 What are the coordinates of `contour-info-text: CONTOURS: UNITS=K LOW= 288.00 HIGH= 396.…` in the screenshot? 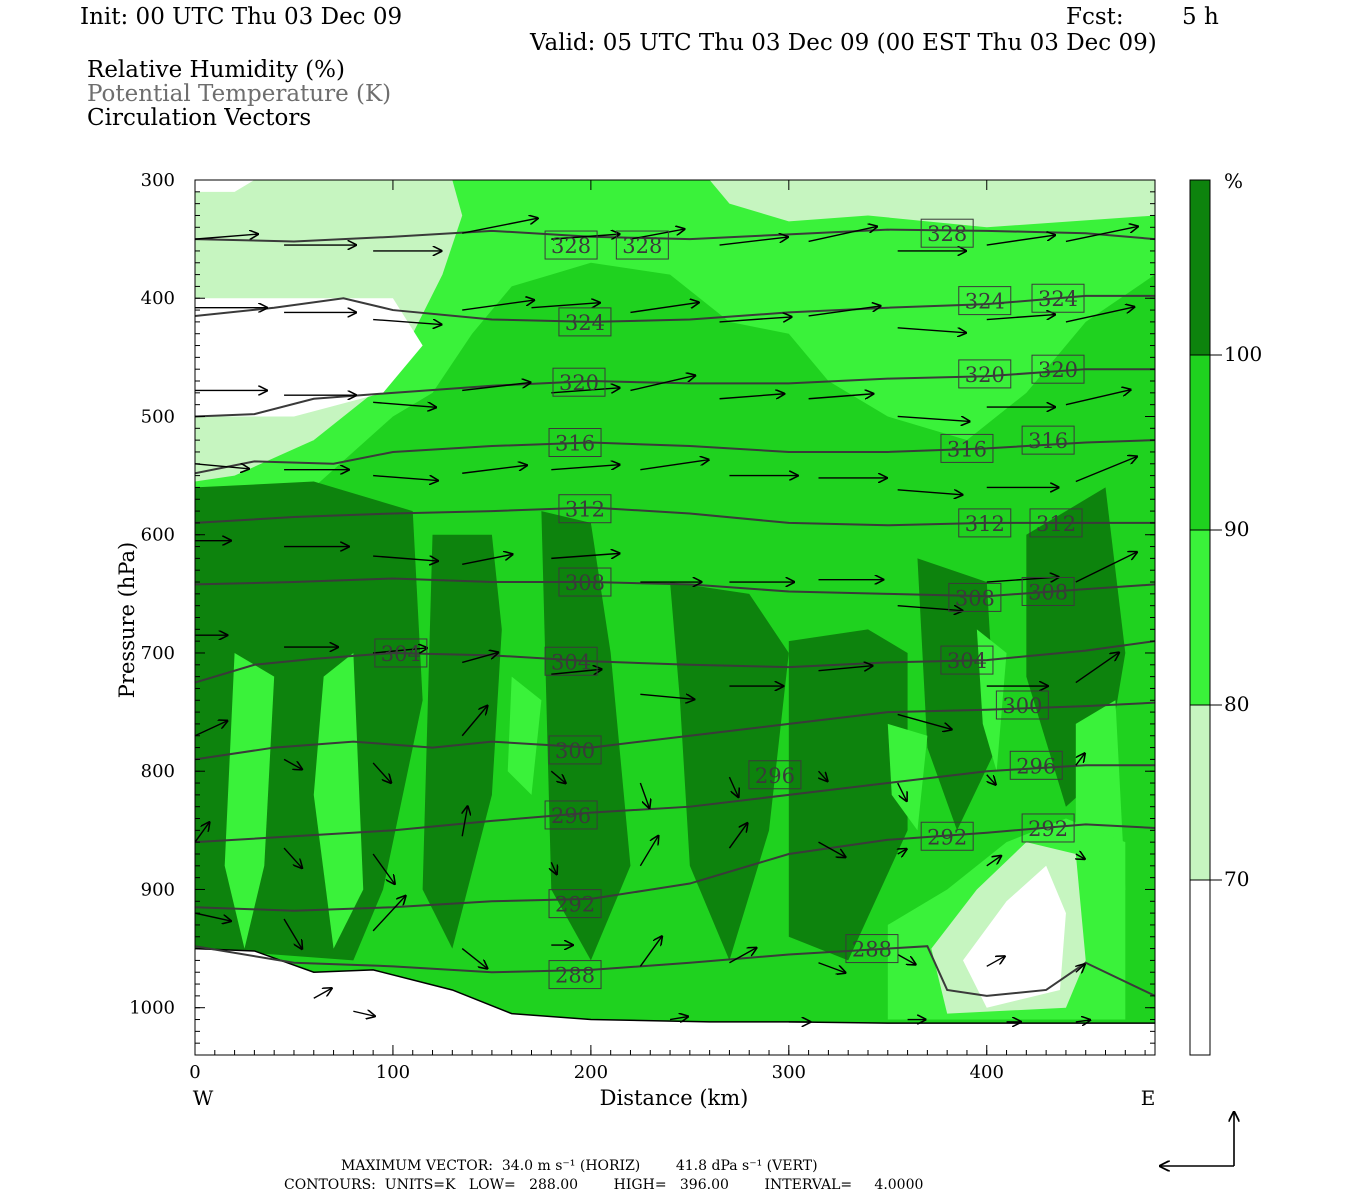 It's located at (604, 1185).